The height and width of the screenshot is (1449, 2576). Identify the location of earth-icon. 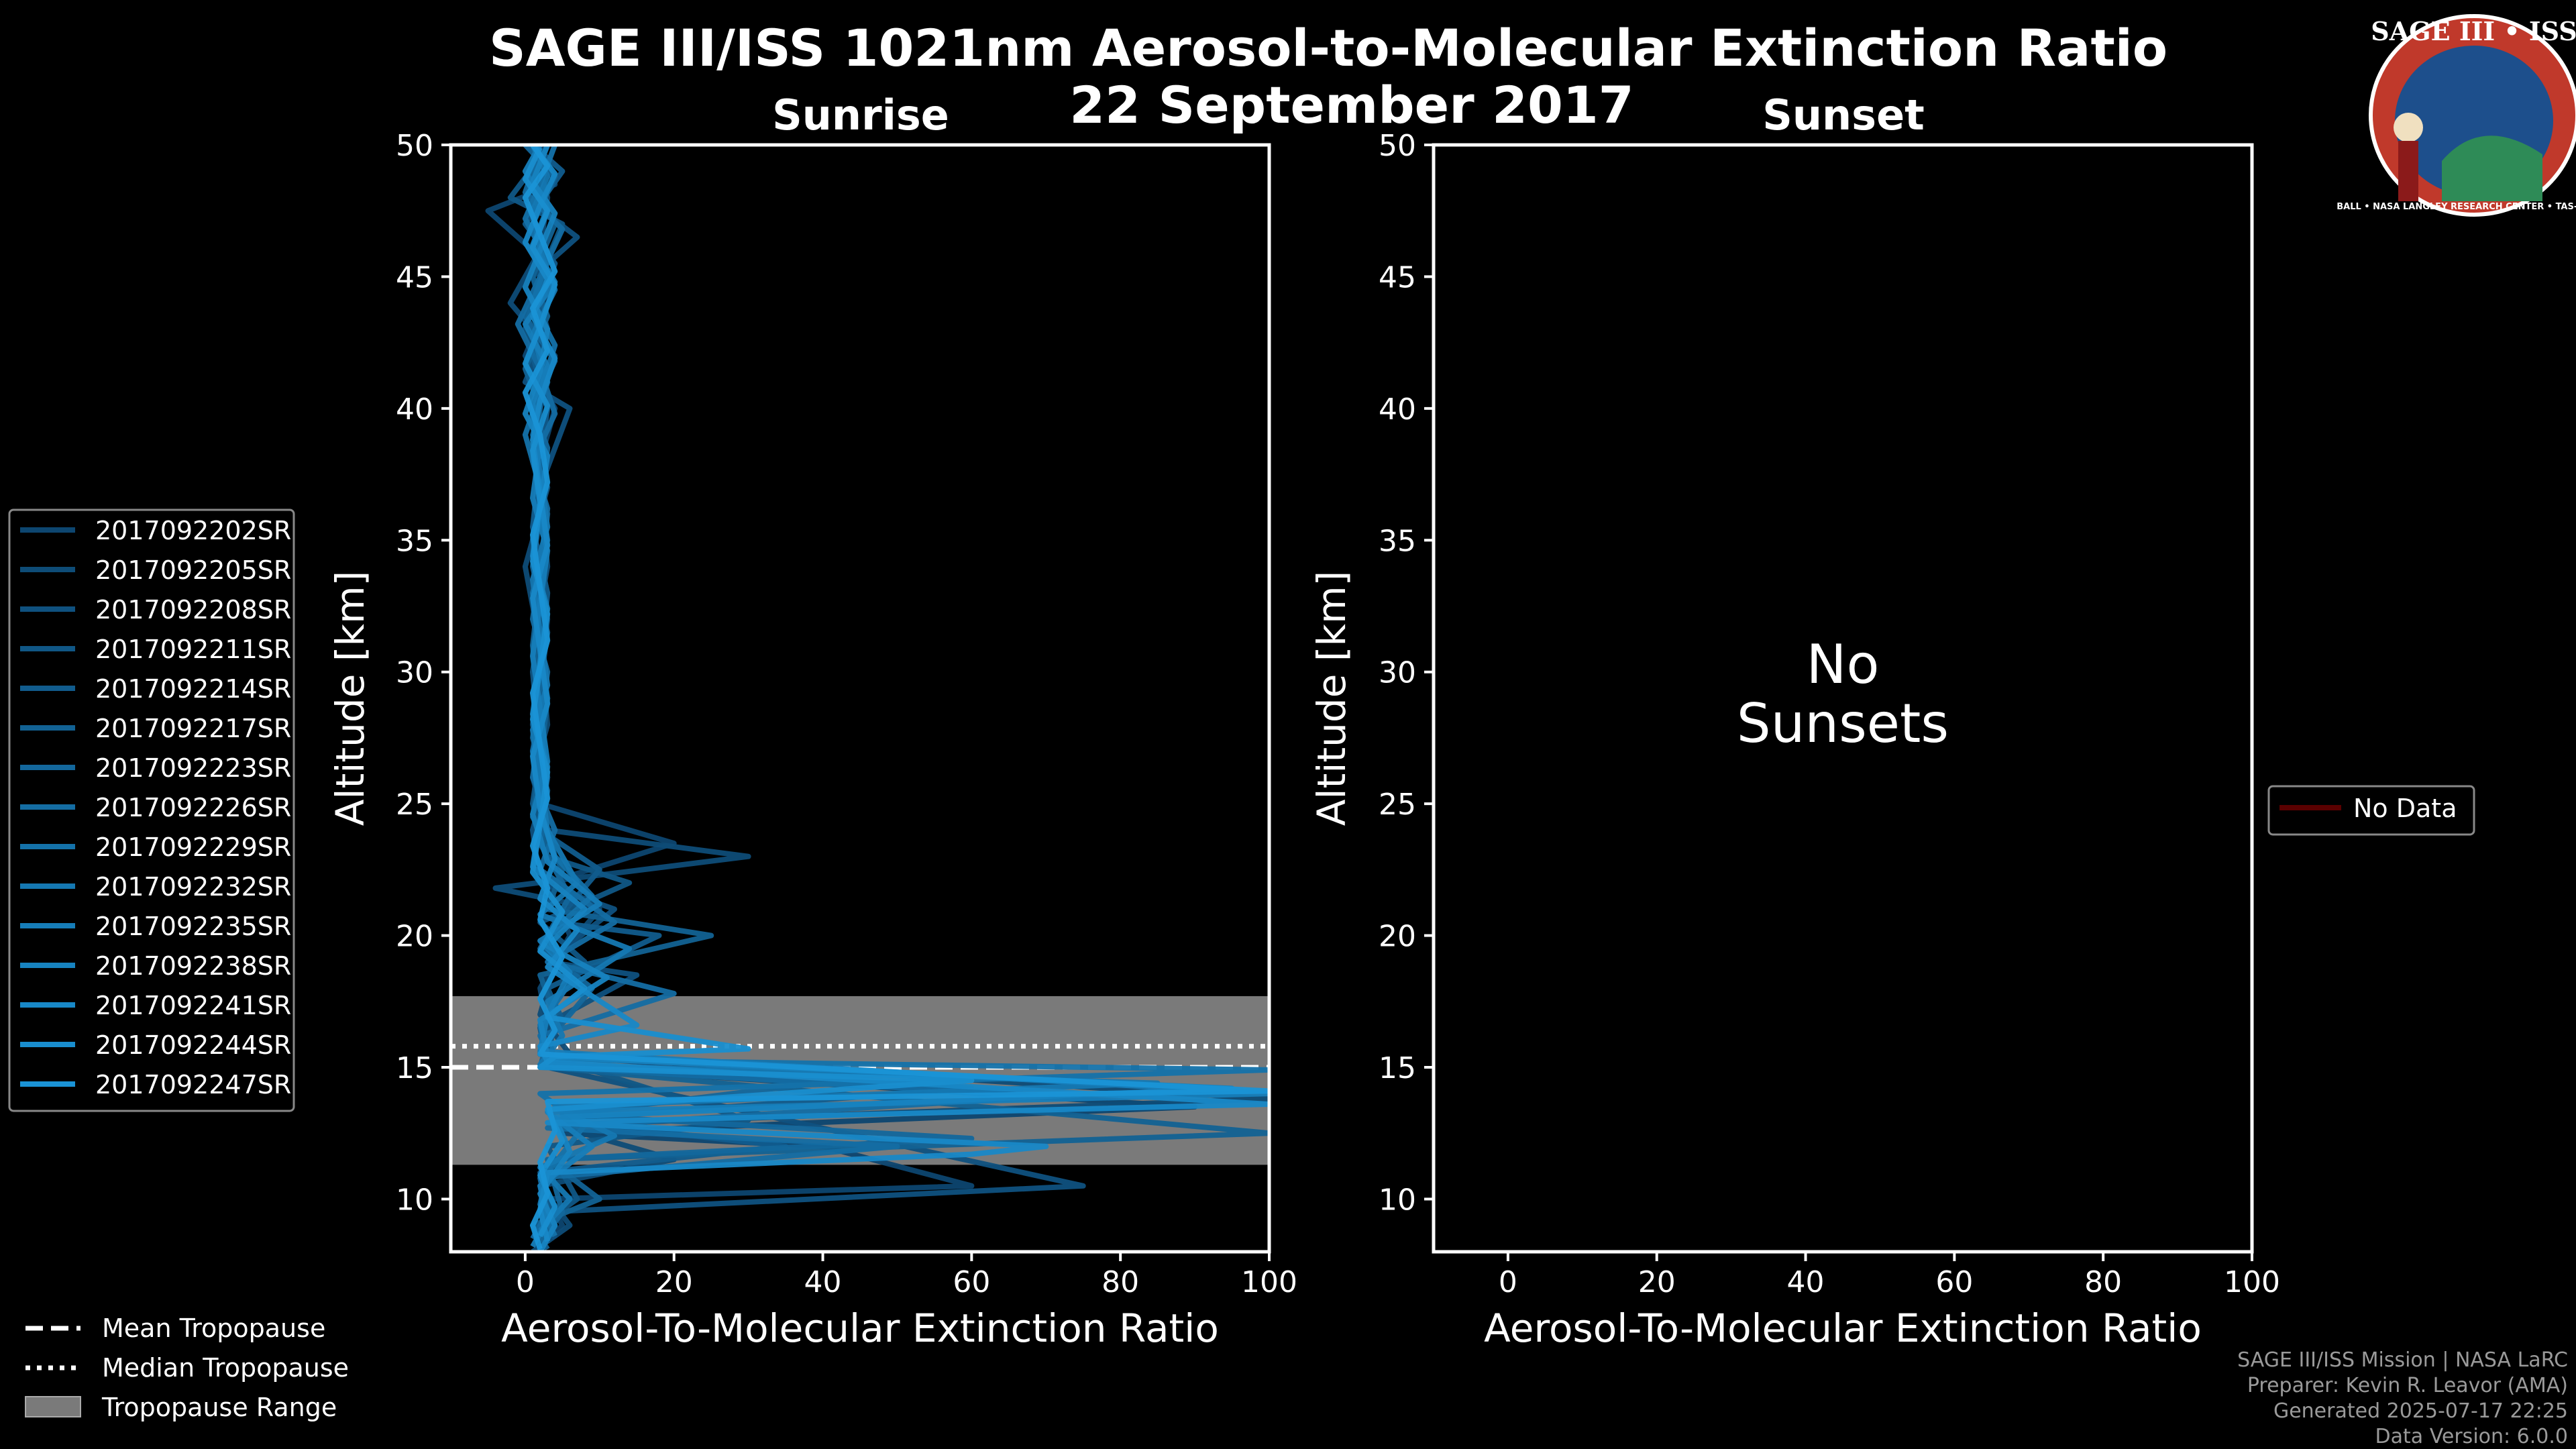
(2492, 168).